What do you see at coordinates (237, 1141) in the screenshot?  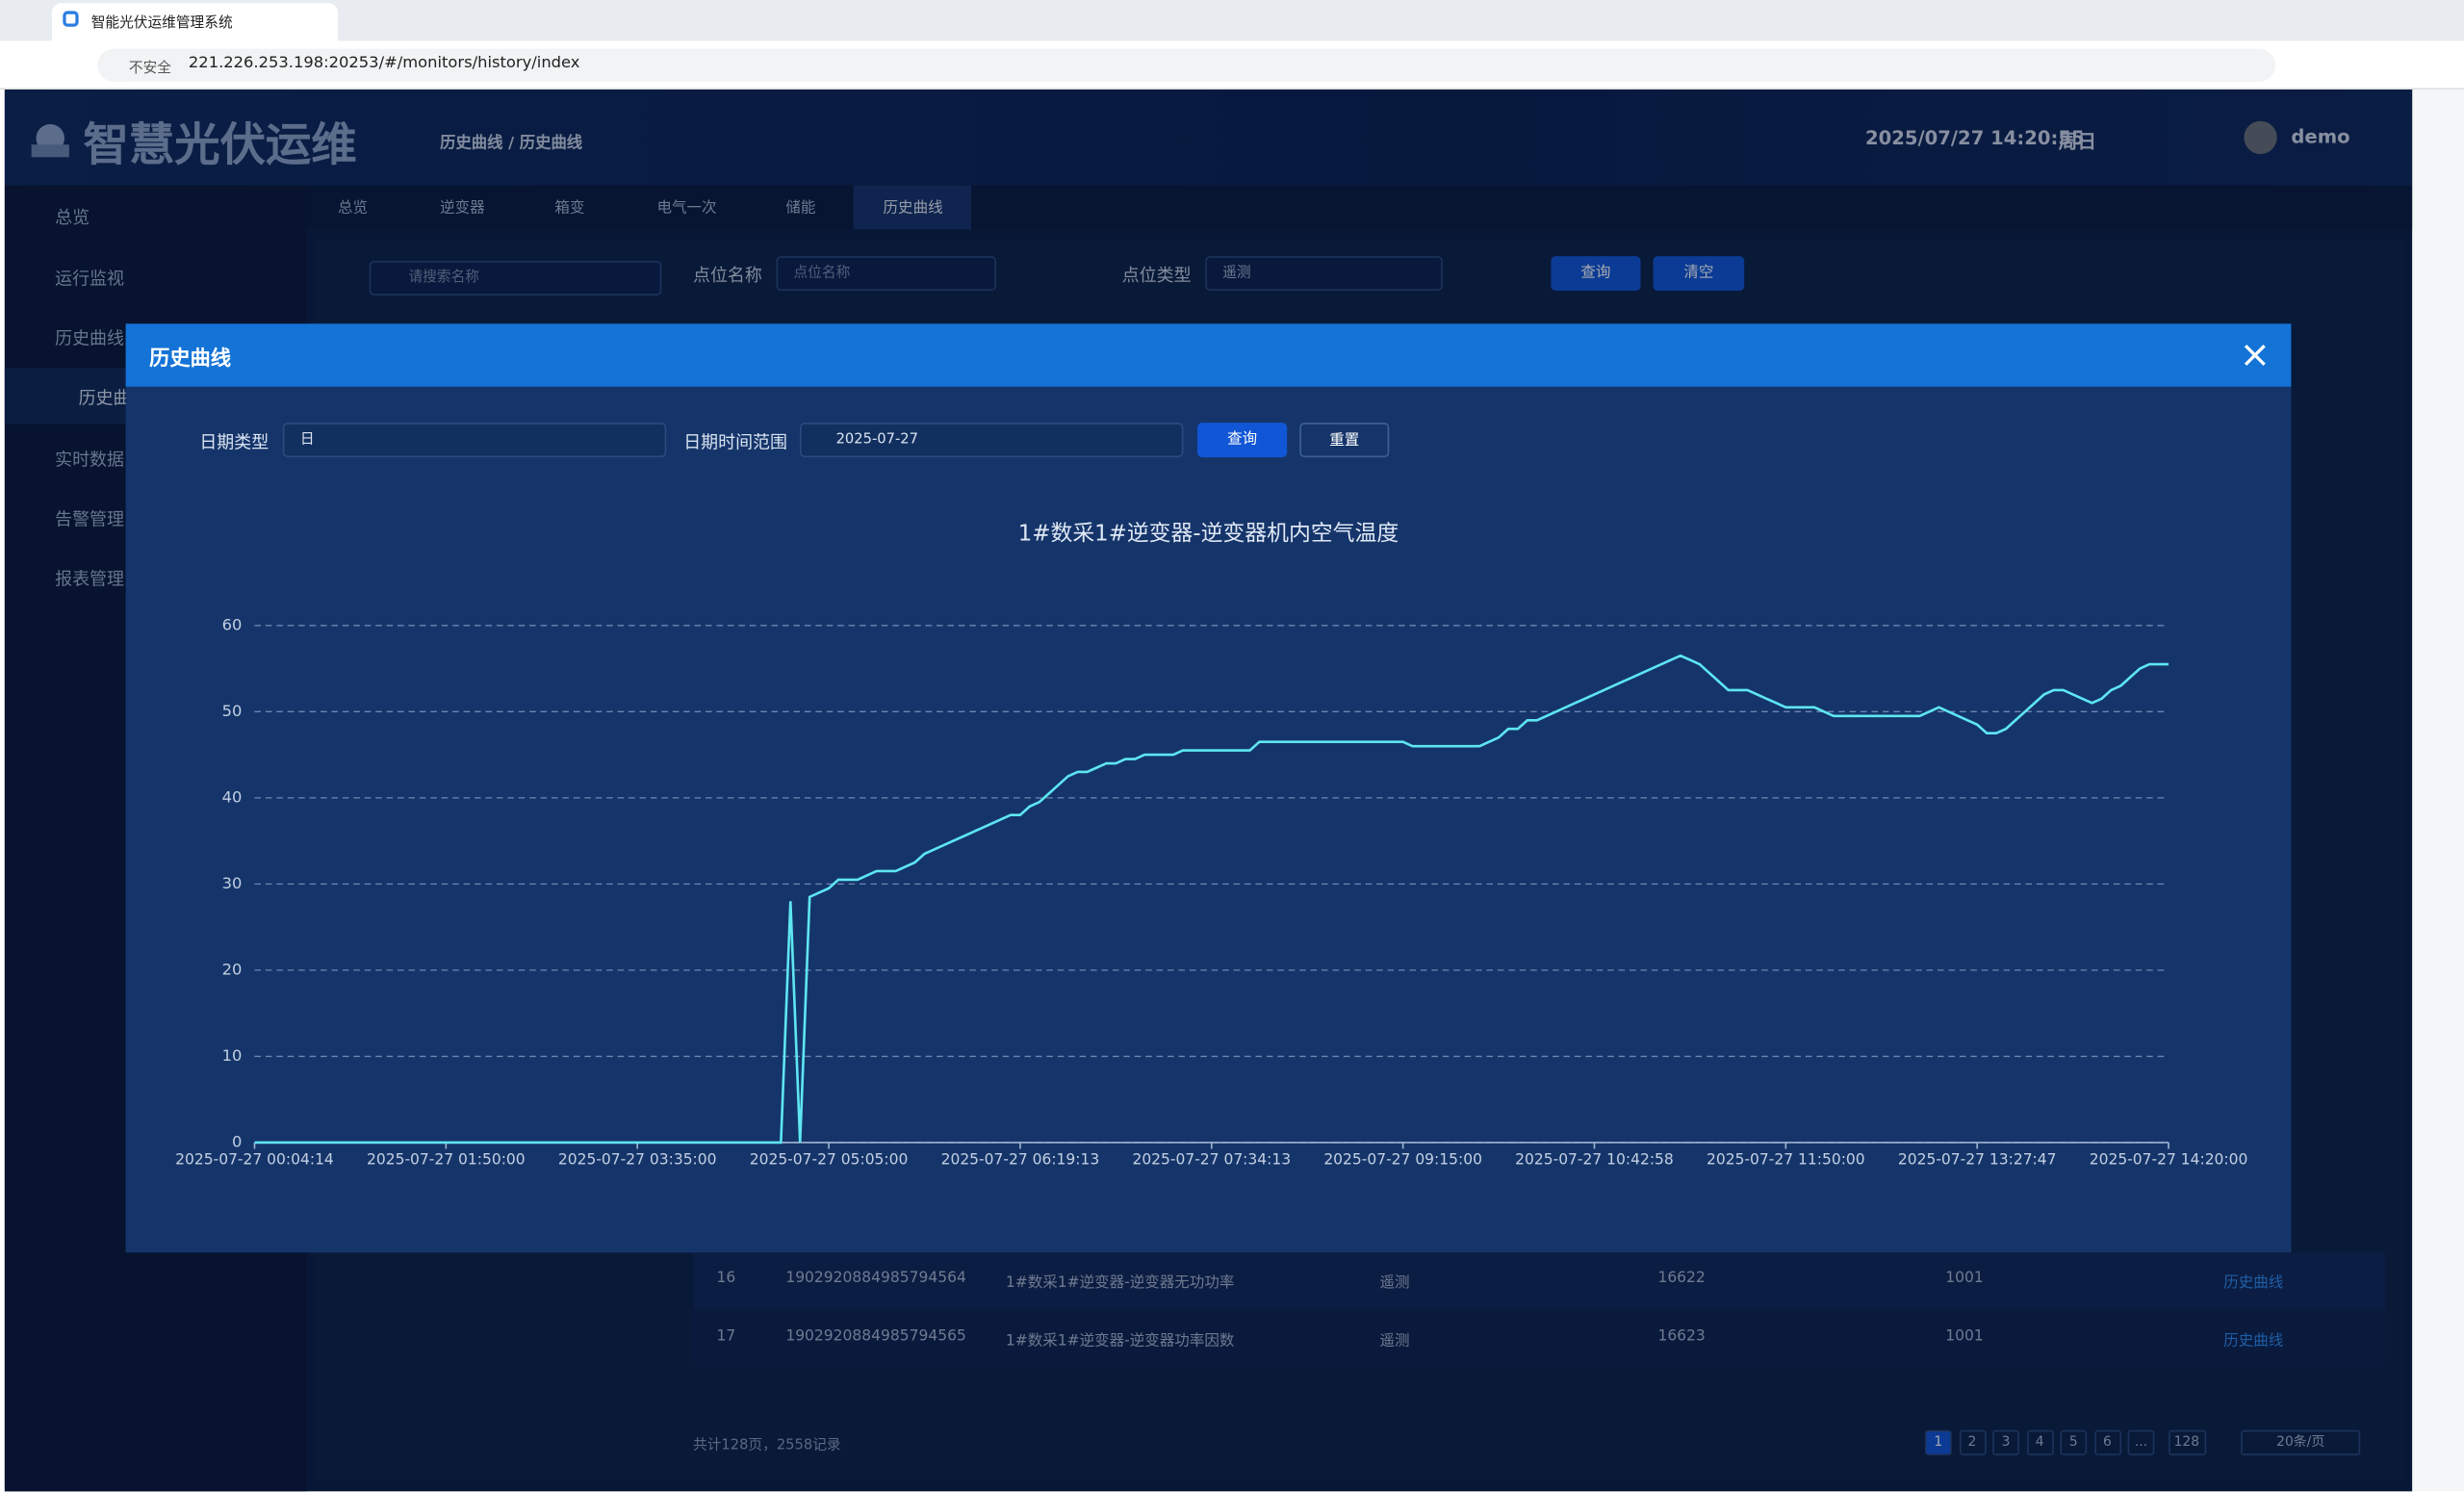 I see `y-tick-label: 0` at bounding box center [237, 1141].